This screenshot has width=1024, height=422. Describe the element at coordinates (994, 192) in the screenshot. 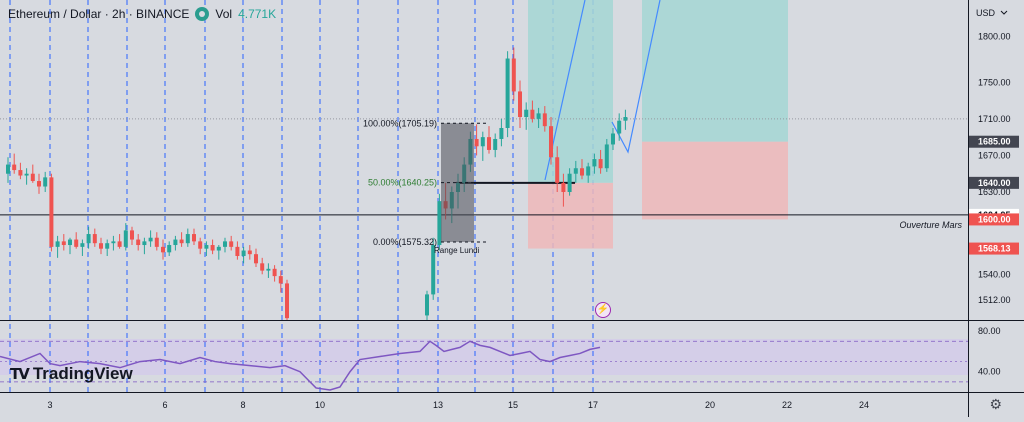

I see `price-tick: 1630.00` at that location.